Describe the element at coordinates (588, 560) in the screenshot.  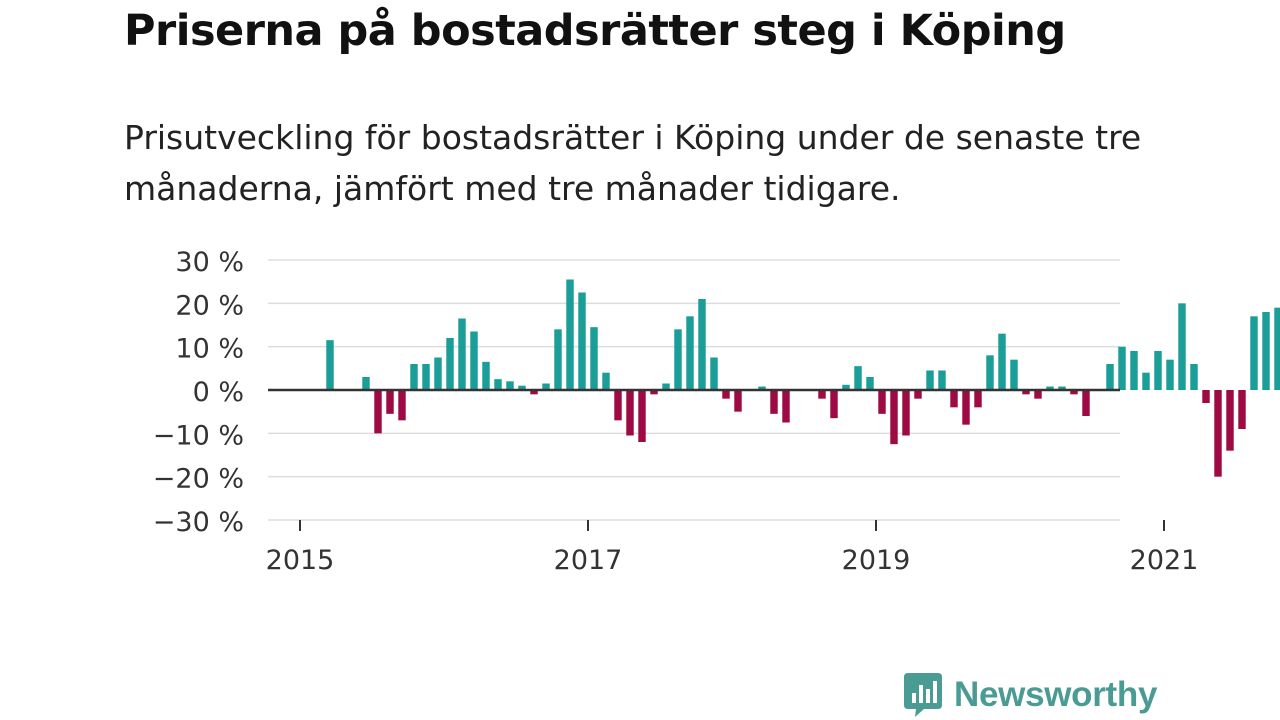
I see `x-tick-label: 2017` at that location.